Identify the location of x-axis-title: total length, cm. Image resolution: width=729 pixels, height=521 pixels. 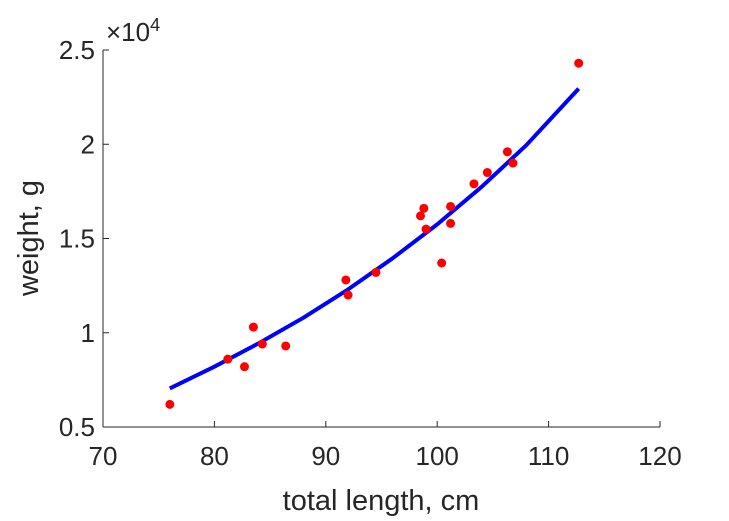
(381, 501).